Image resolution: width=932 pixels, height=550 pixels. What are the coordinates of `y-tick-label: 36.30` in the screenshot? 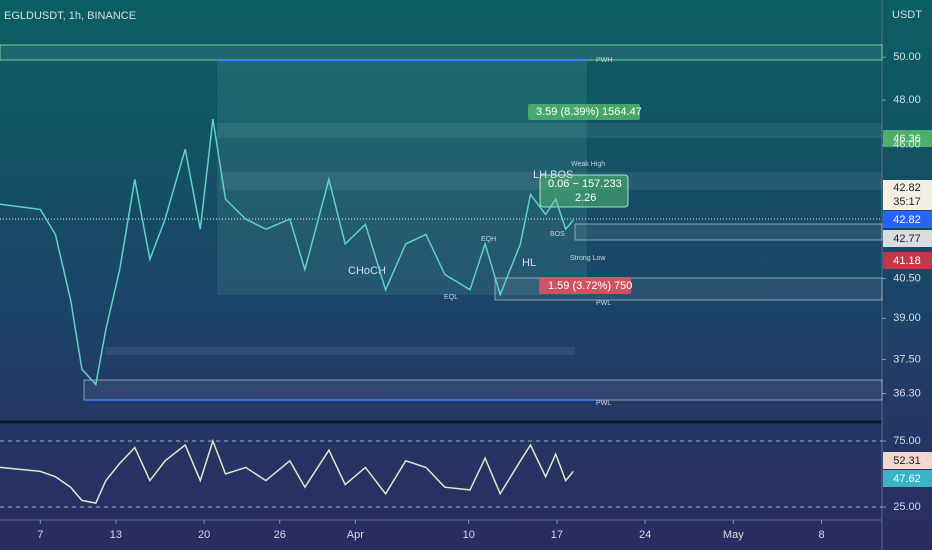 It's located at (907, 394).